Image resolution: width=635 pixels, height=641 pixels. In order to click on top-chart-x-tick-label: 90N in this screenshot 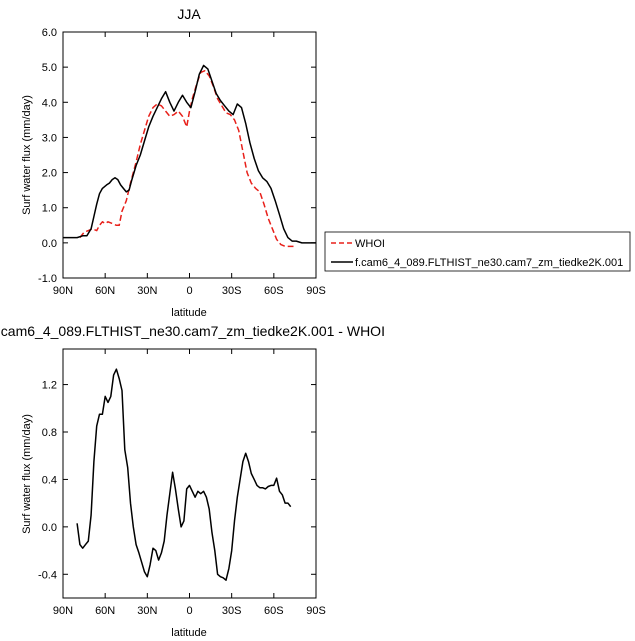, I will do `click(63, 291)`.